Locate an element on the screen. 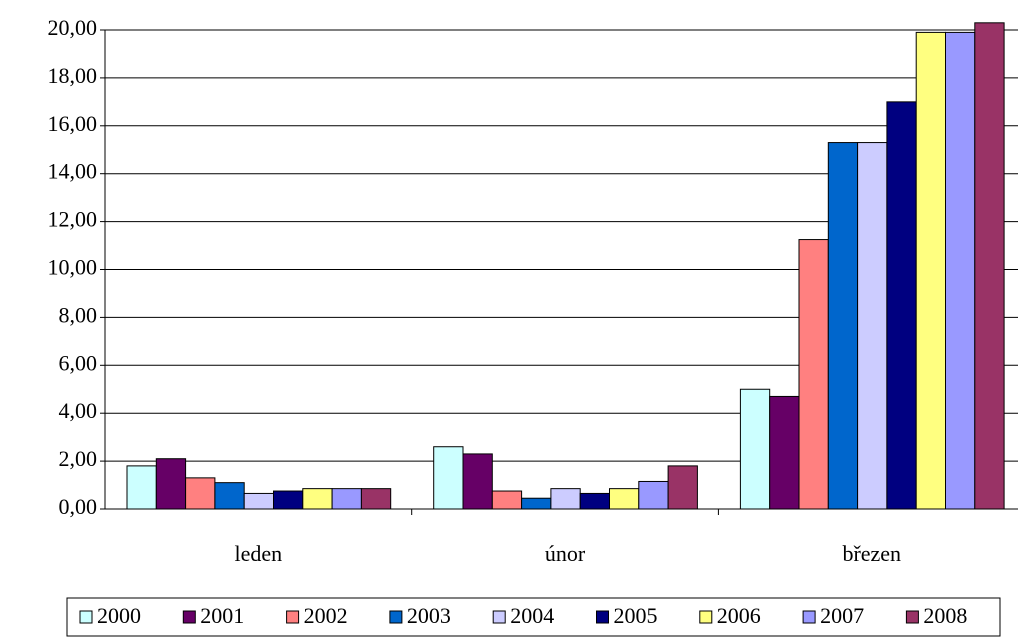 Image resolution: width=1018 pixels, height=637 pixels. y-tick-label: 18,00 is located at coordinates (73, 75).